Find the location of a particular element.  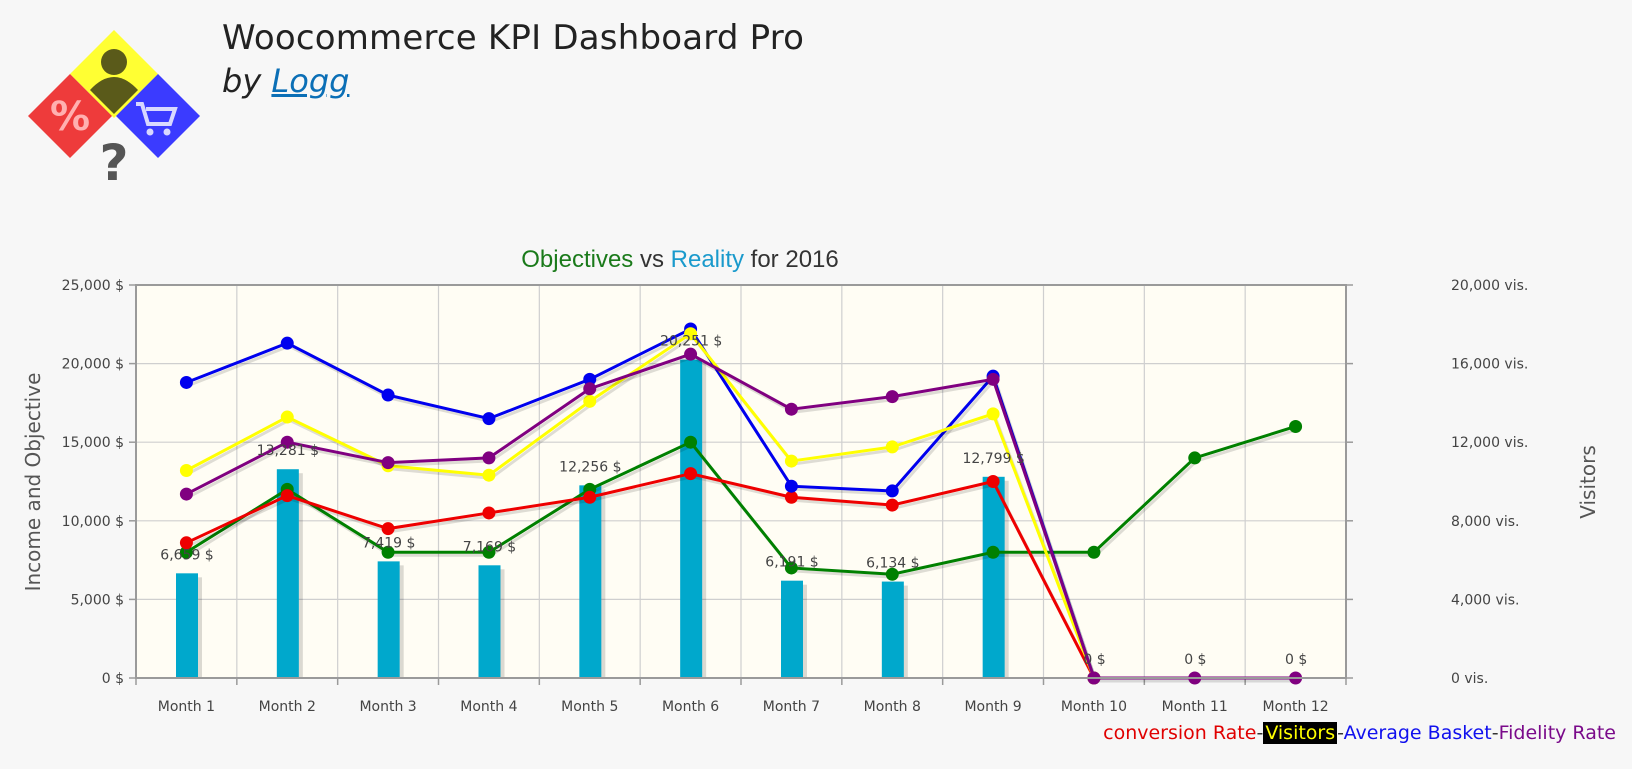

y-tick-label: 10,000 $ is located at coordinates (93, 522).